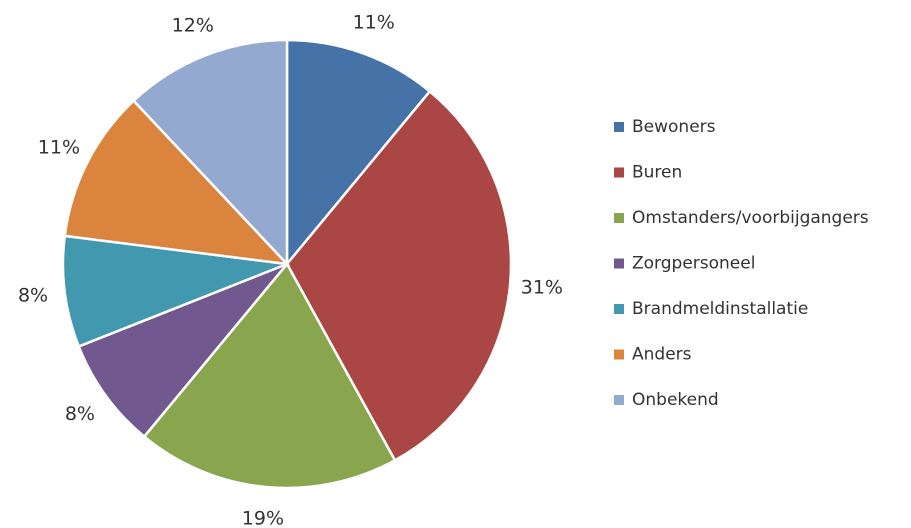  What do you see at coordinates (675, 400) in the screenshot?
I see `legend-label: Onbekend` at bounding box center [675, 400].